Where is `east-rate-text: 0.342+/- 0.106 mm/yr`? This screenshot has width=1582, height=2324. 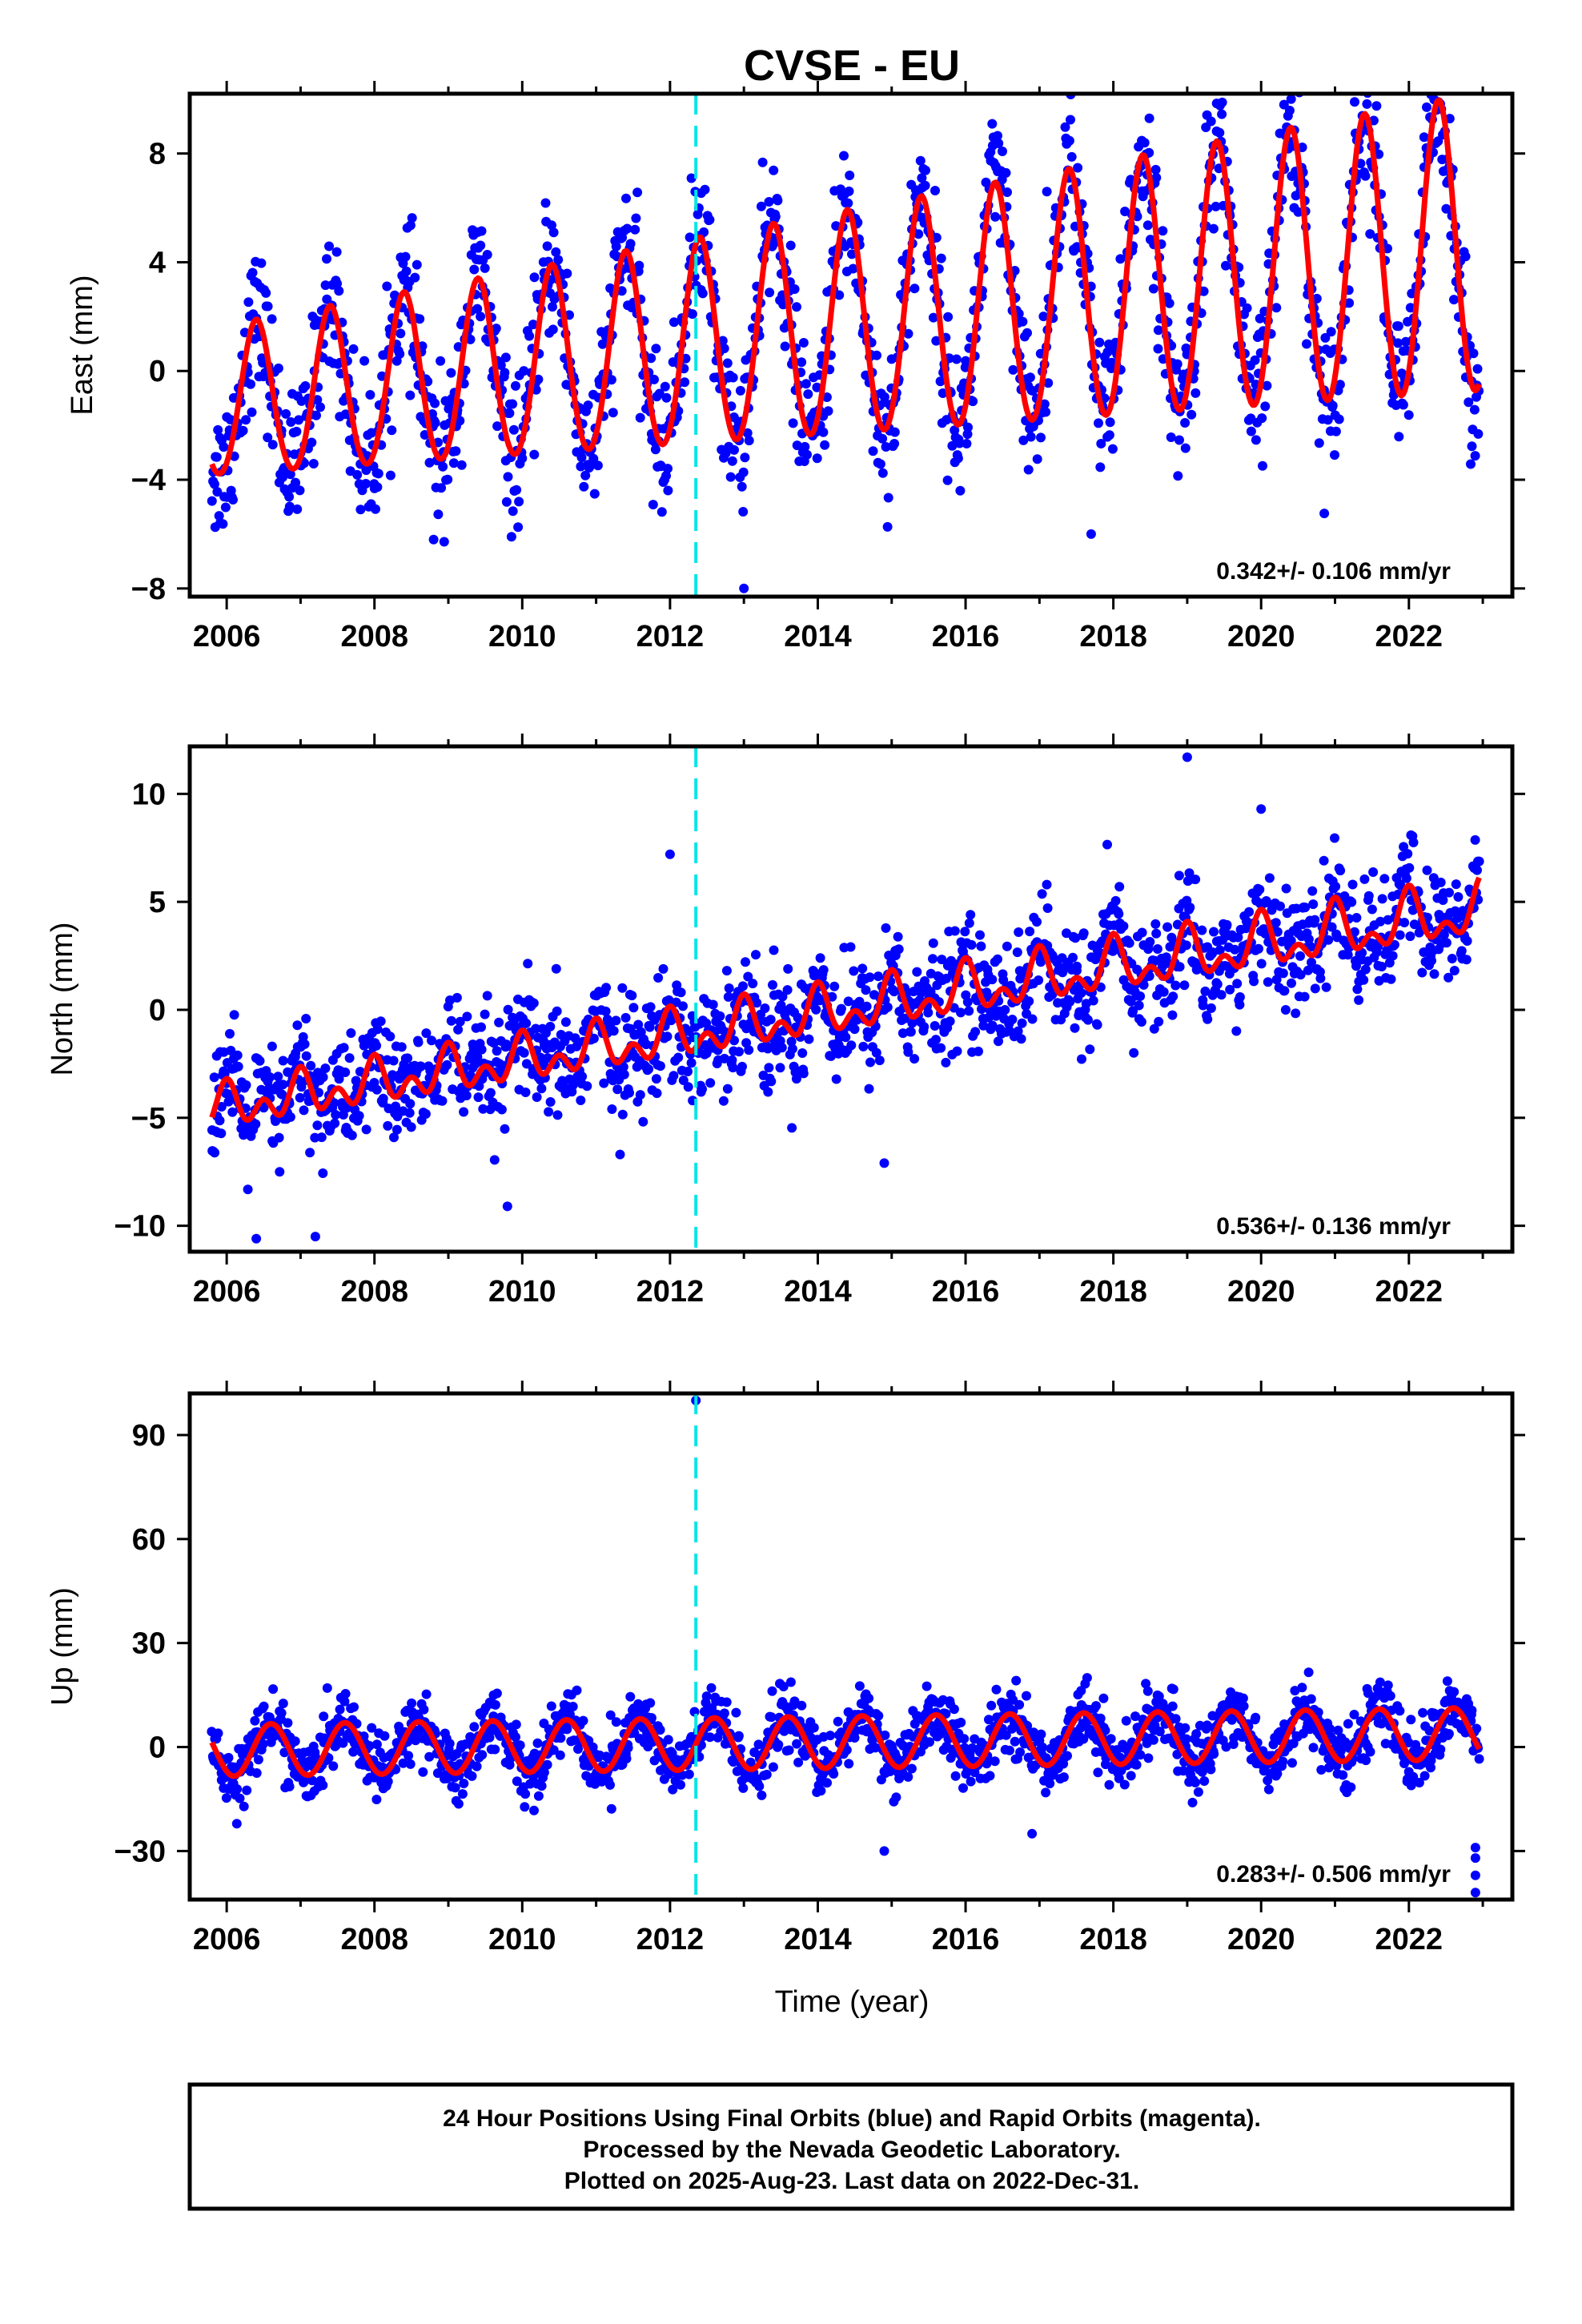 east-rate-text: 0.342+/- 0.106 mm/yr is located at coordinates (1333, 571).